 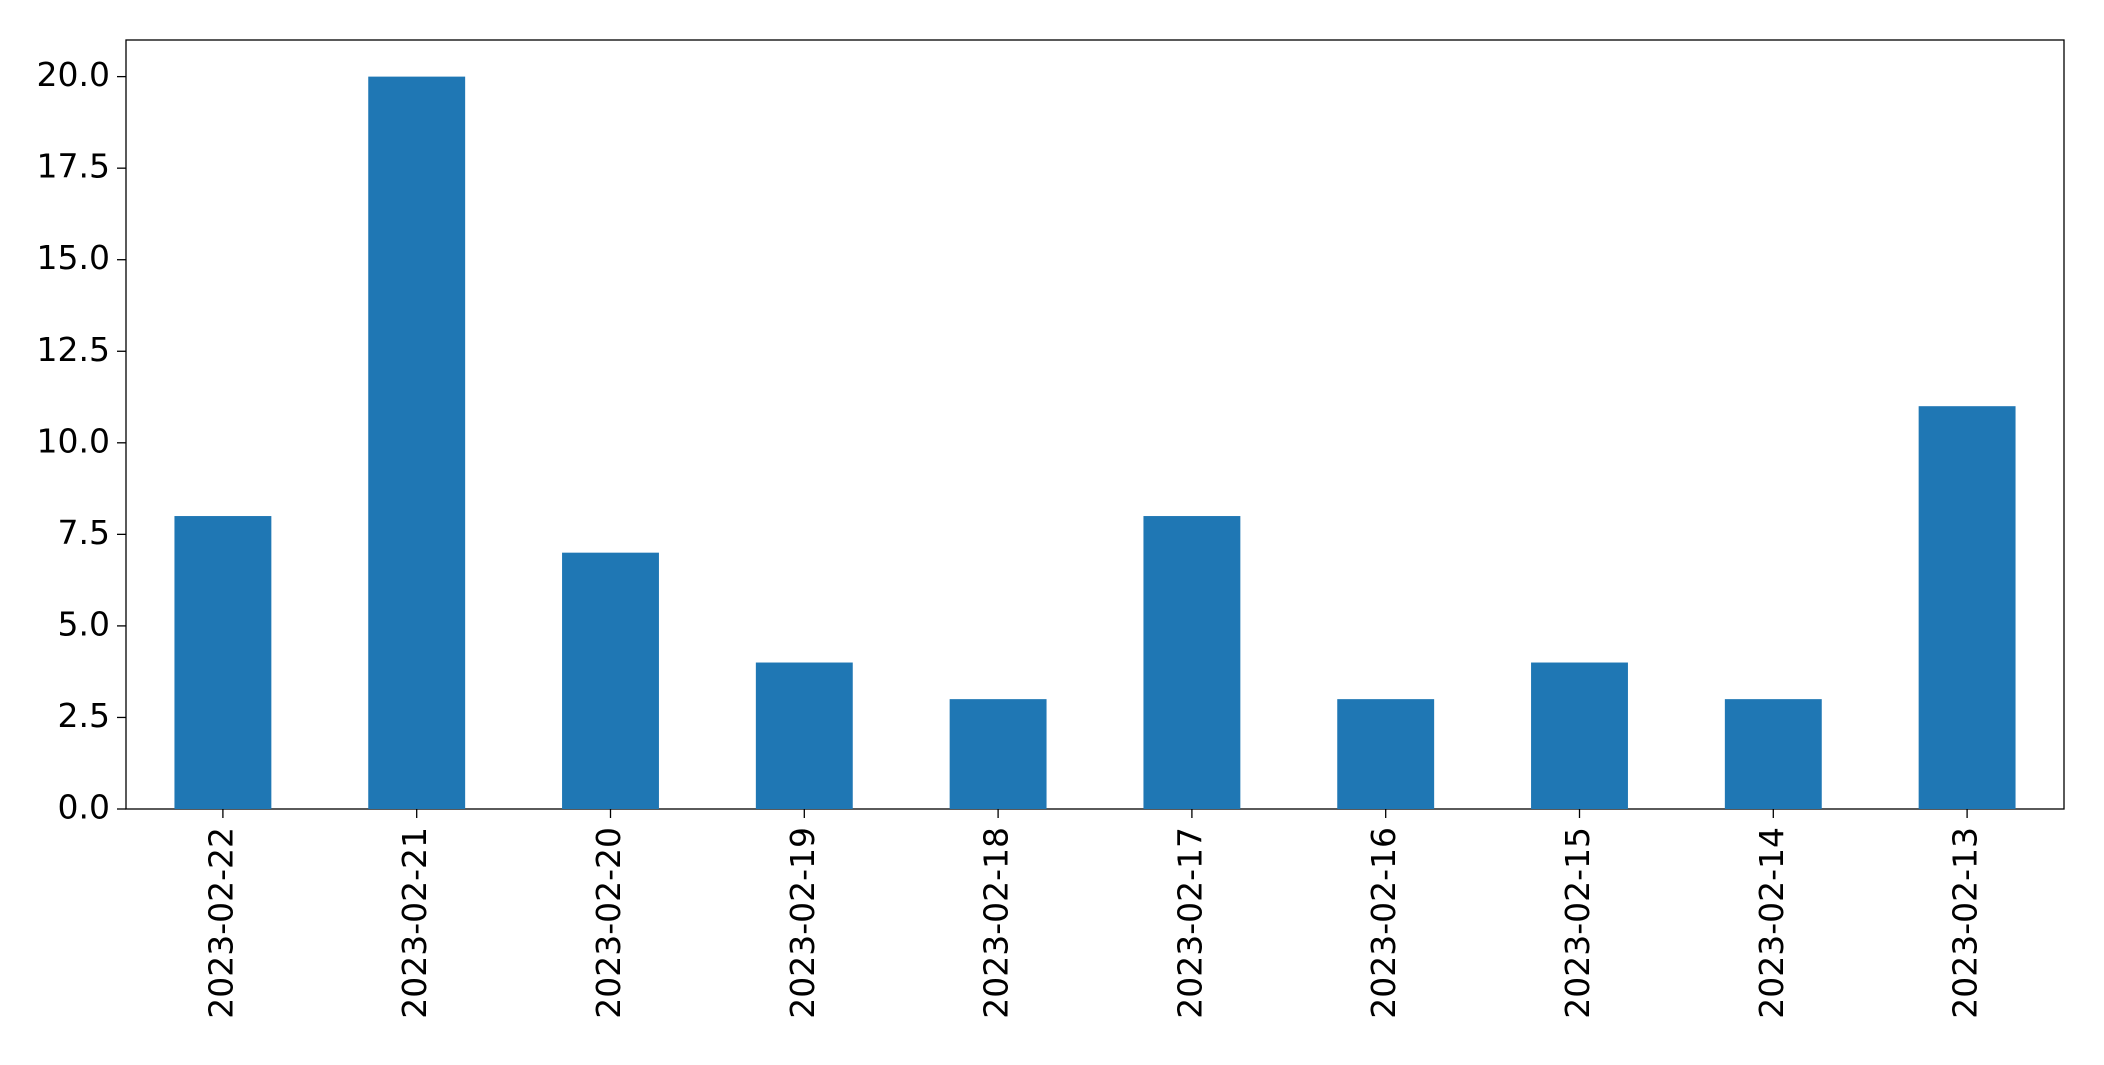 What do you see at coordinates (73, 74) in the screenshot?
I see `y-tick-label: 20.0` at bounding box center [73, 74].